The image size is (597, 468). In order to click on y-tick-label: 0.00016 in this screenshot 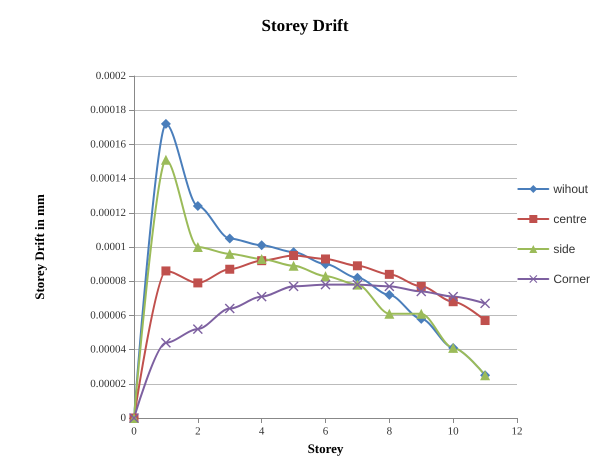, I will do `click(108, 144)`.